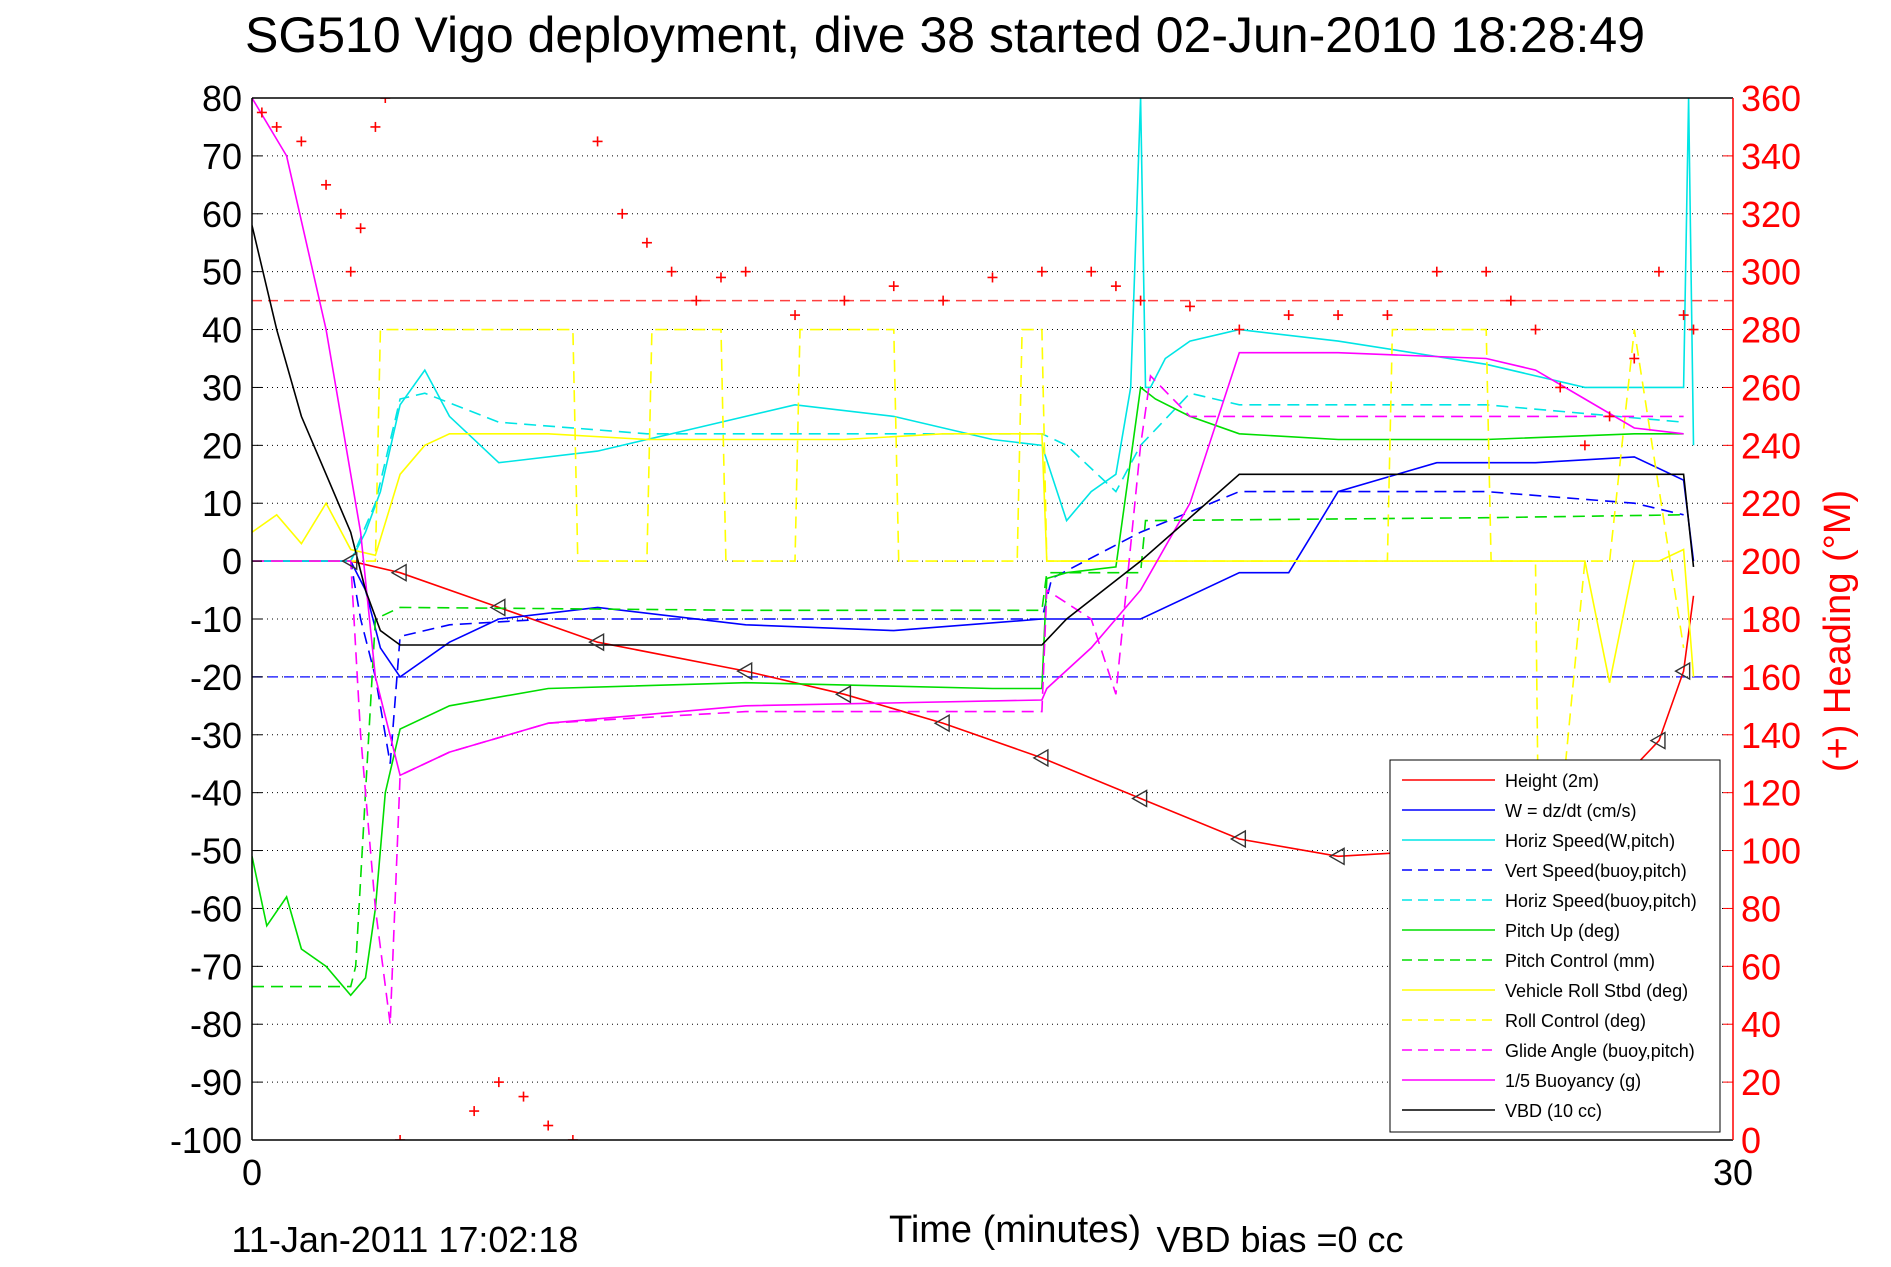 The image size is (1891, 1267). Describe the element at coordinates (1580, 961) in the screenshot. I see `legend-label: Pitch Control (mm)` at that location.